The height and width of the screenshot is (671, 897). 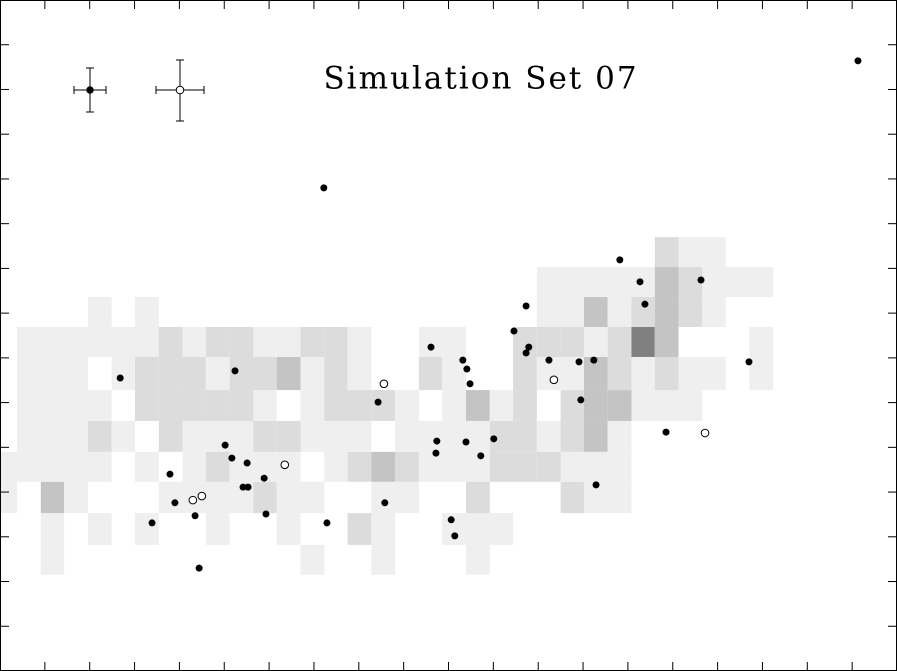 I want to click on open-point, so click(x=554, y=380).